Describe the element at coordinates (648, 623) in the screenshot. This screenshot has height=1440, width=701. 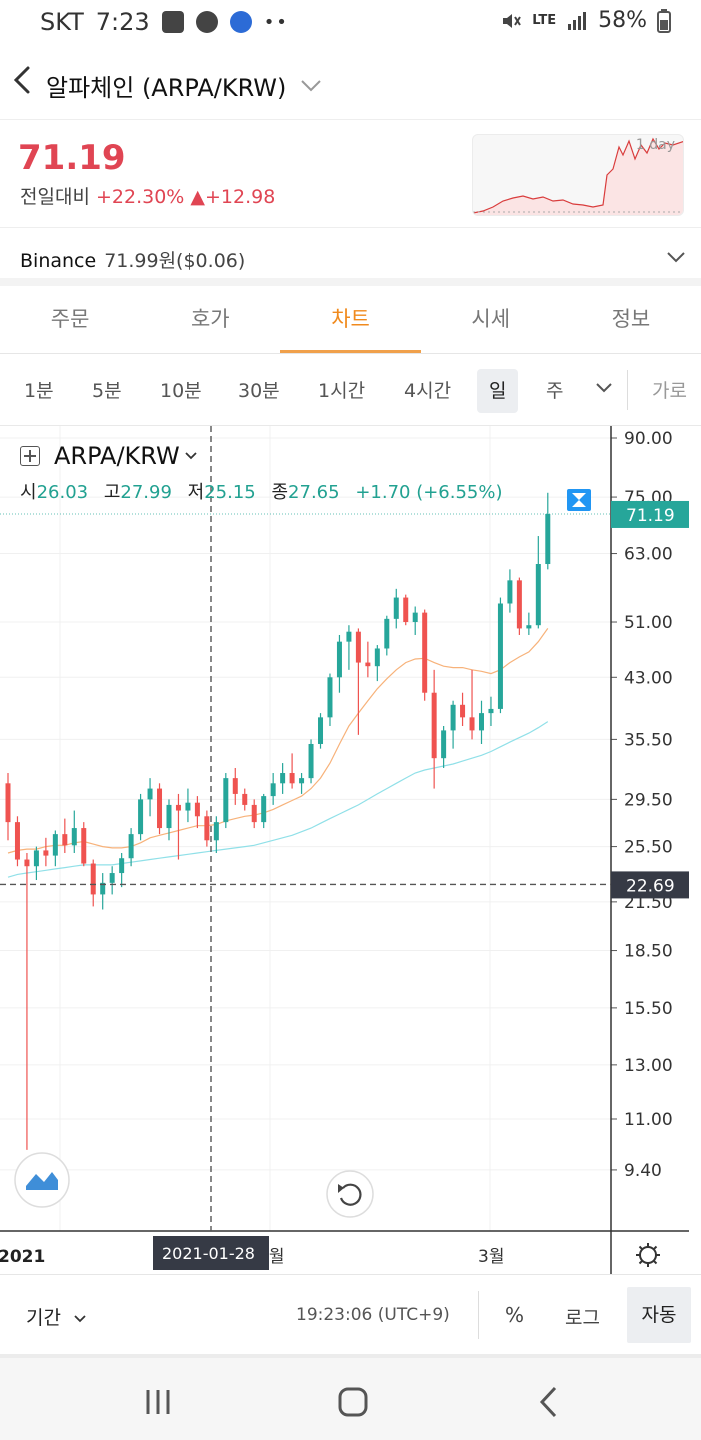
I see `y-tick-label: 51.00` at that location.